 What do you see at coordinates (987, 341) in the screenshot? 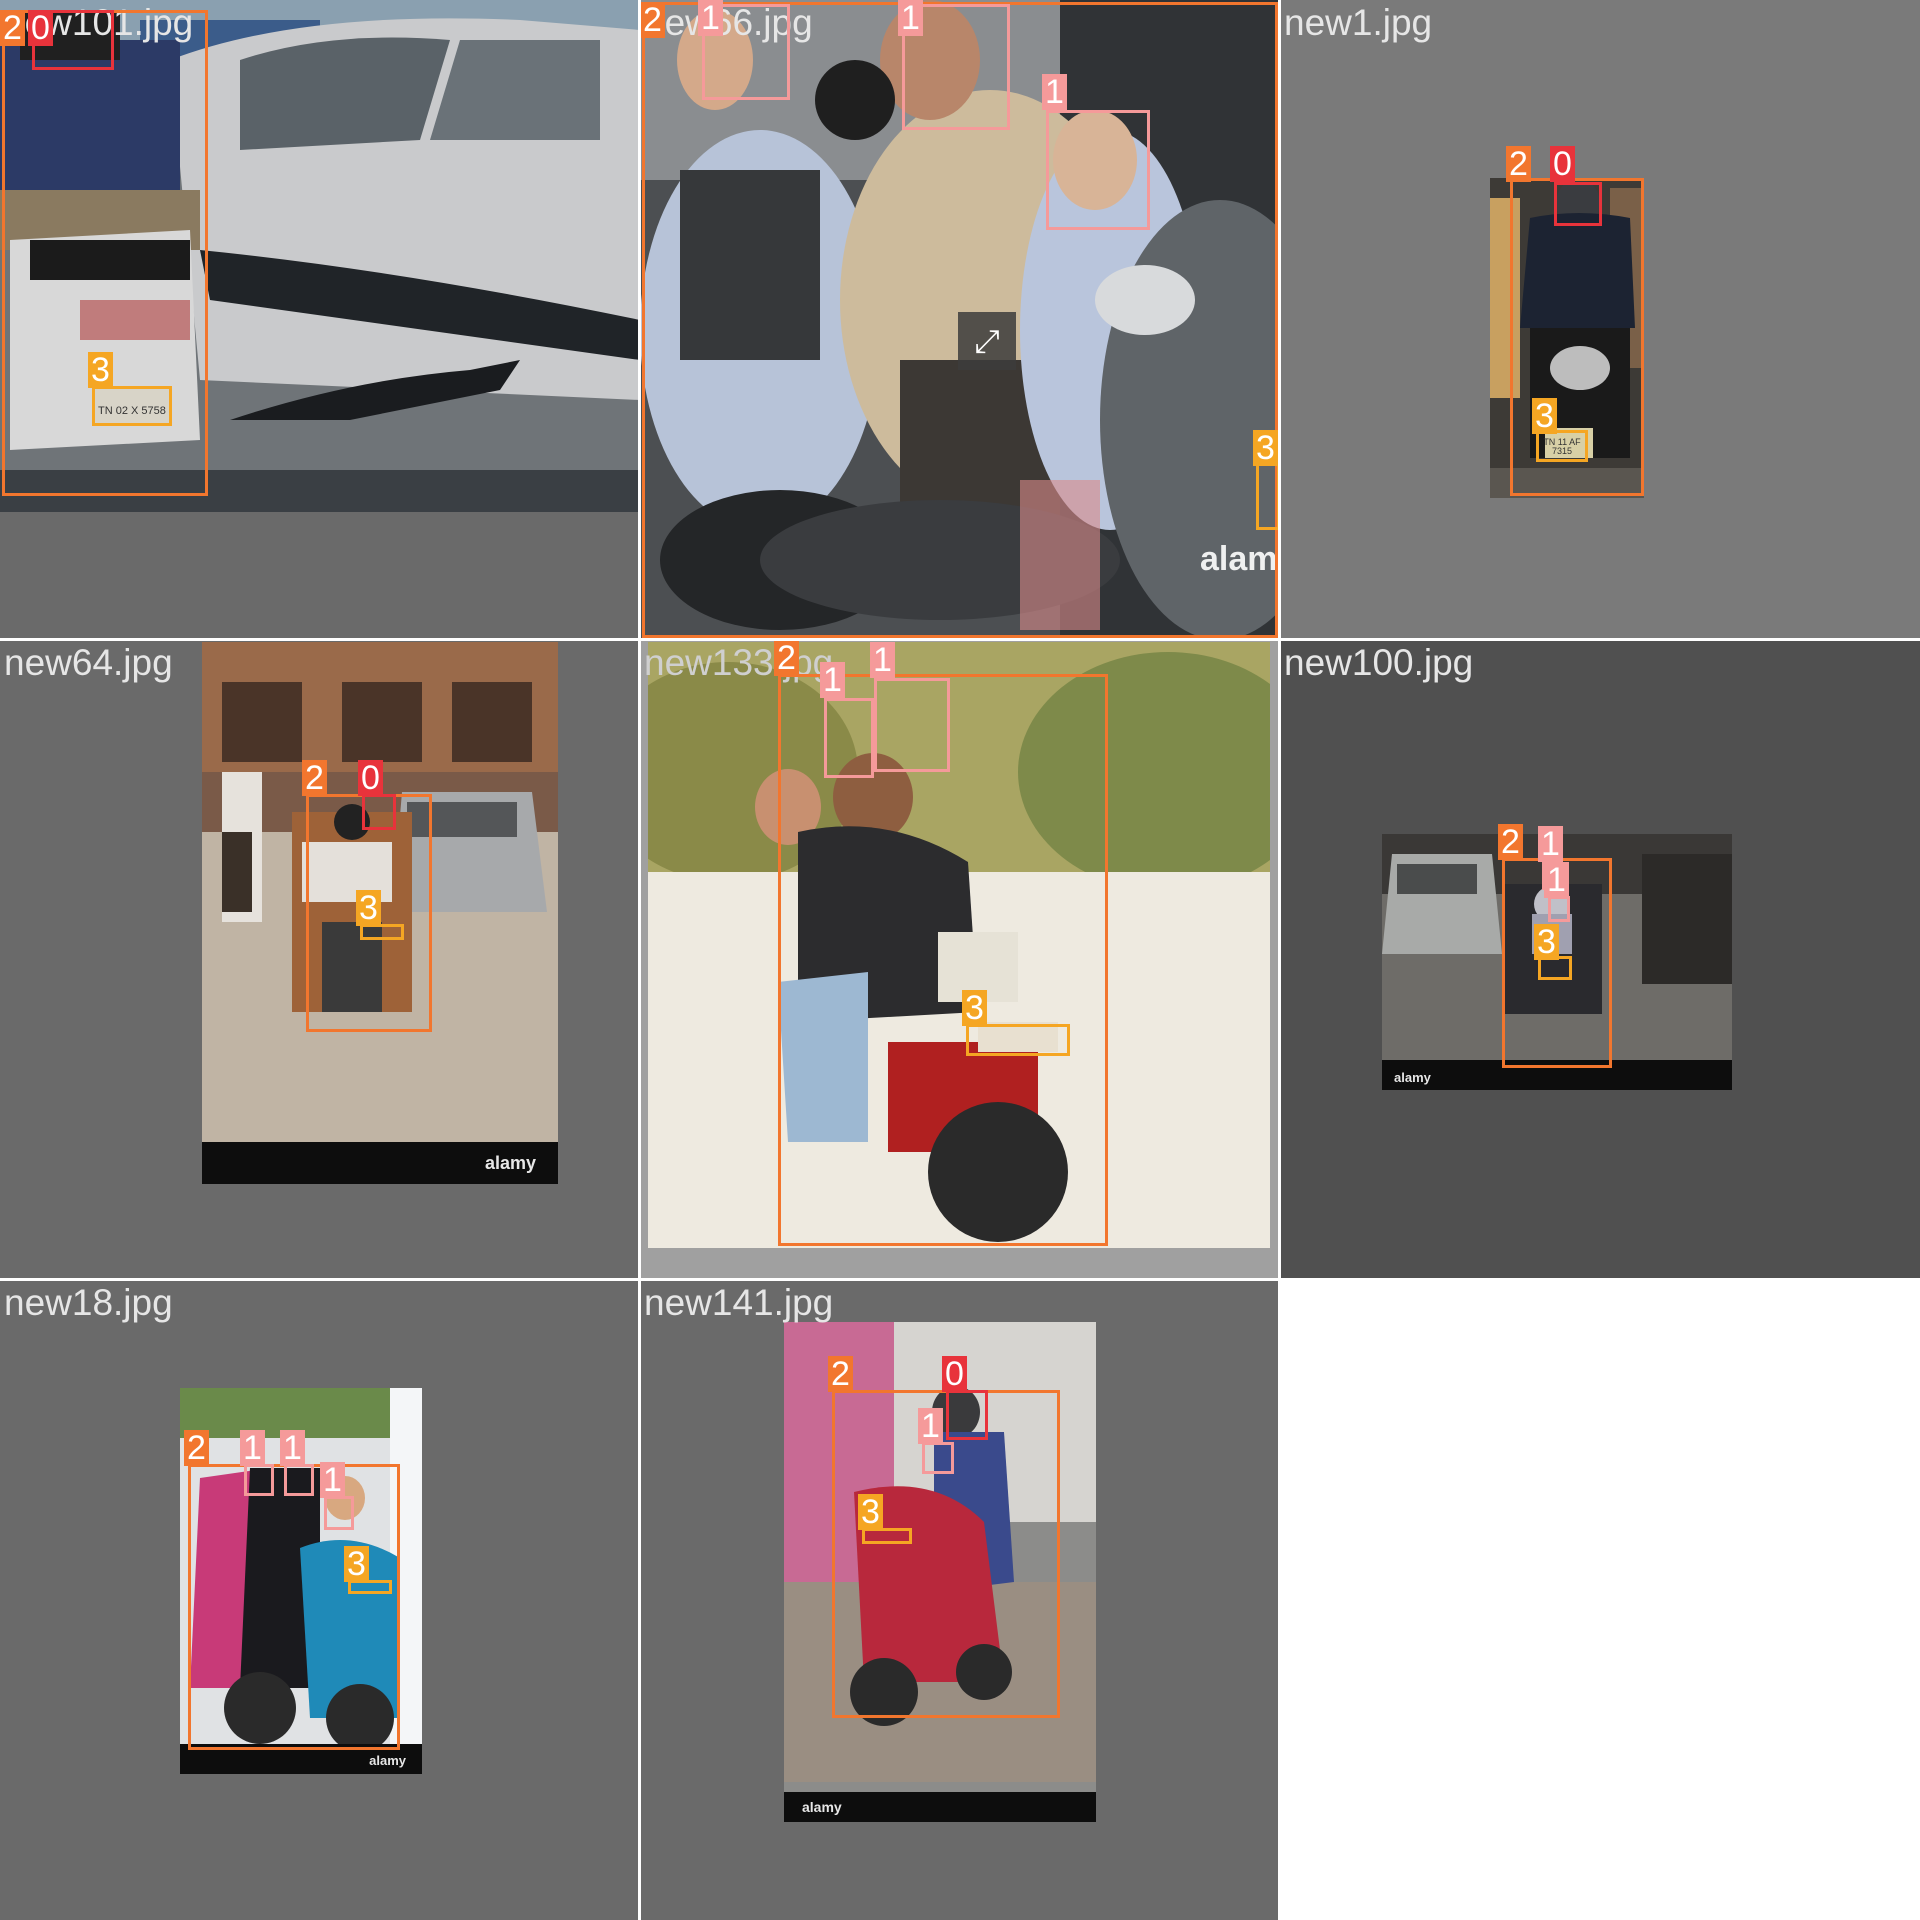
I see `expand-icon: ⤢` at bounding box center [987, 341].